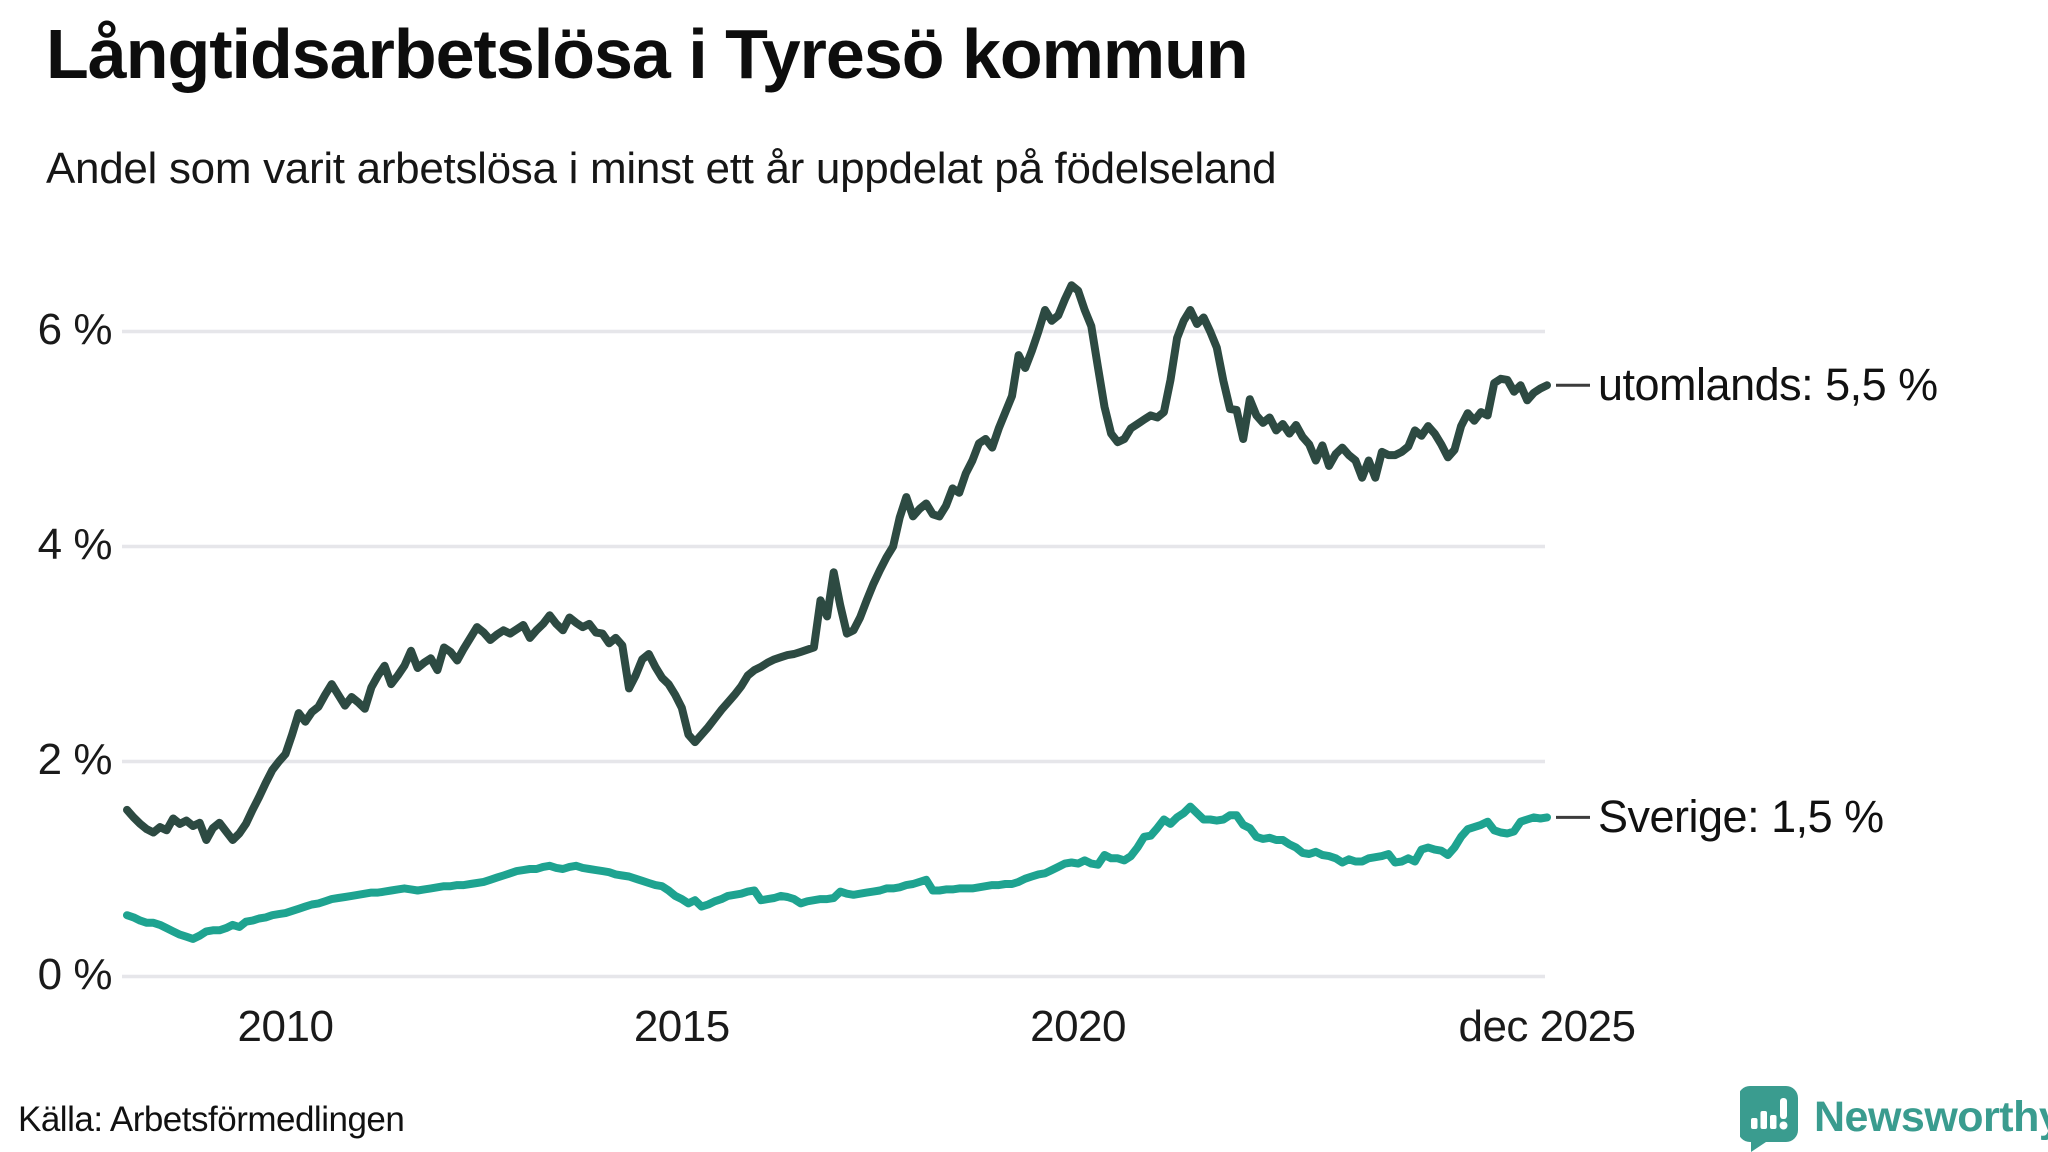 This screenshot has height=1152, width=2048. Describe the element at coordinates (647, 54) in the screenshot. I see `page-title: Långtidsarbetslösa i Tyresö kommun` at that location.